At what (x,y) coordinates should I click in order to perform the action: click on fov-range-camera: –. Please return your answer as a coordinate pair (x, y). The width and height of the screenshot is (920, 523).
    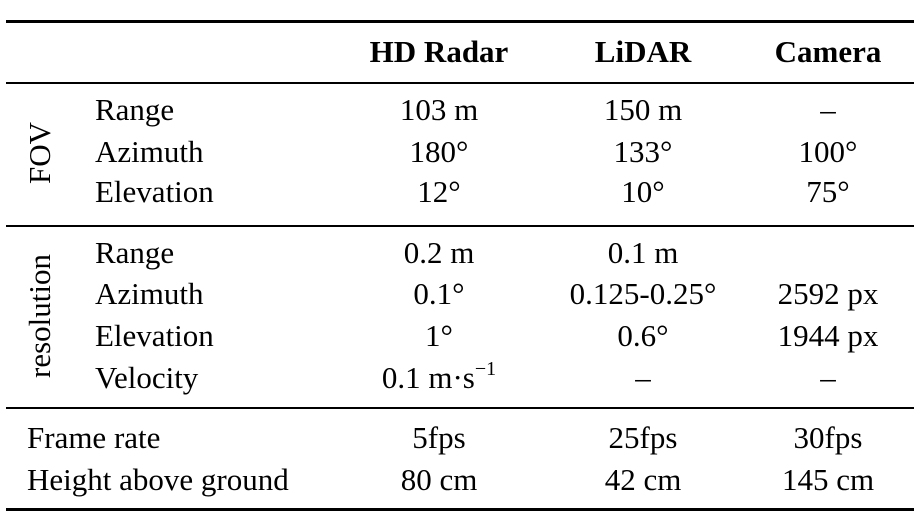
    Looking at the image, I should click on (828, 109).